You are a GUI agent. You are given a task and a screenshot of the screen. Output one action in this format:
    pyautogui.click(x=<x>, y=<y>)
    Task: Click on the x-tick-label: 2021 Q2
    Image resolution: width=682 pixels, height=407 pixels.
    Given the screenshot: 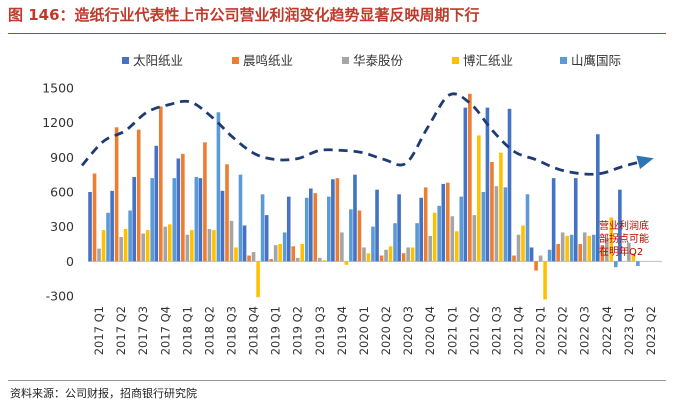 What is the action you would take?
    pyautogui.click(x=474, y=330)
    